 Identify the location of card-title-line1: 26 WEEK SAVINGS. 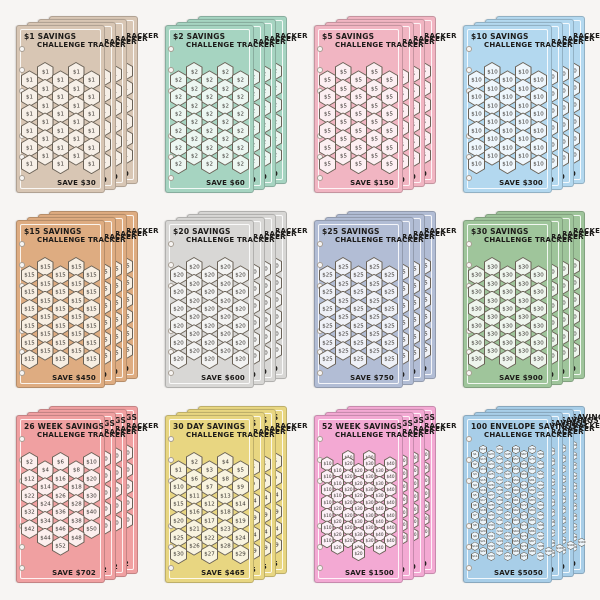
(64, 426).